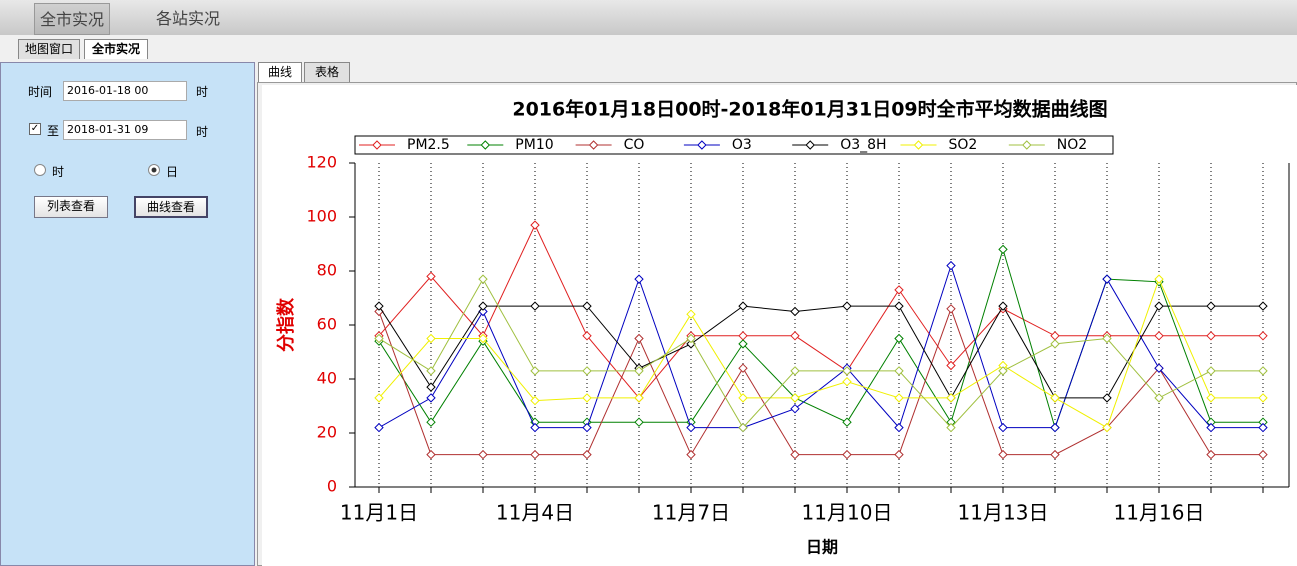 The height and width of the screenshot is (566, 1297). What do you see at coordinates (327, 270) in the screenshot?
I see `y-tick-label: 80` at bounding box center [327, 270].